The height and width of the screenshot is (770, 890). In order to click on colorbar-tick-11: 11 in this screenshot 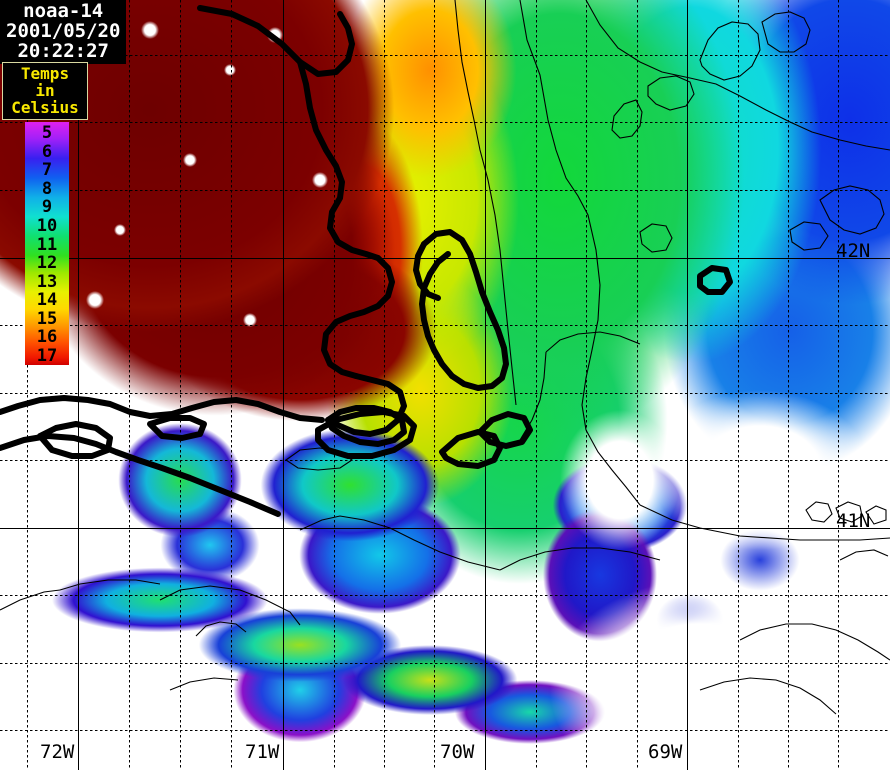, I will do `click(47, 245)`.